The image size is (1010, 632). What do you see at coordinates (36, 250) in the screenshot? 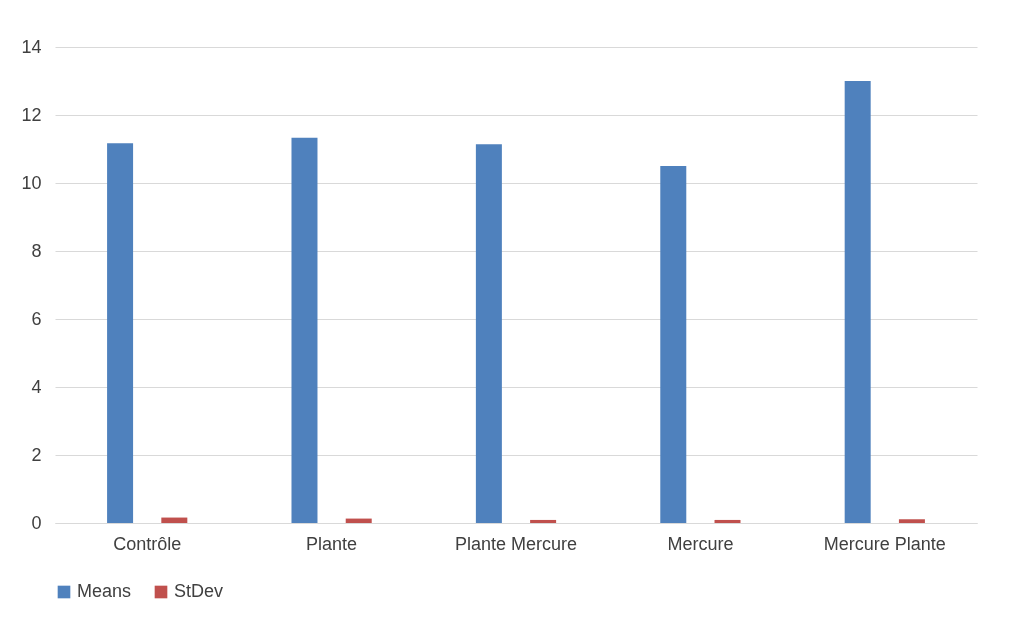
I see `y-tick-label: 8` at bounding box center [36, 250].